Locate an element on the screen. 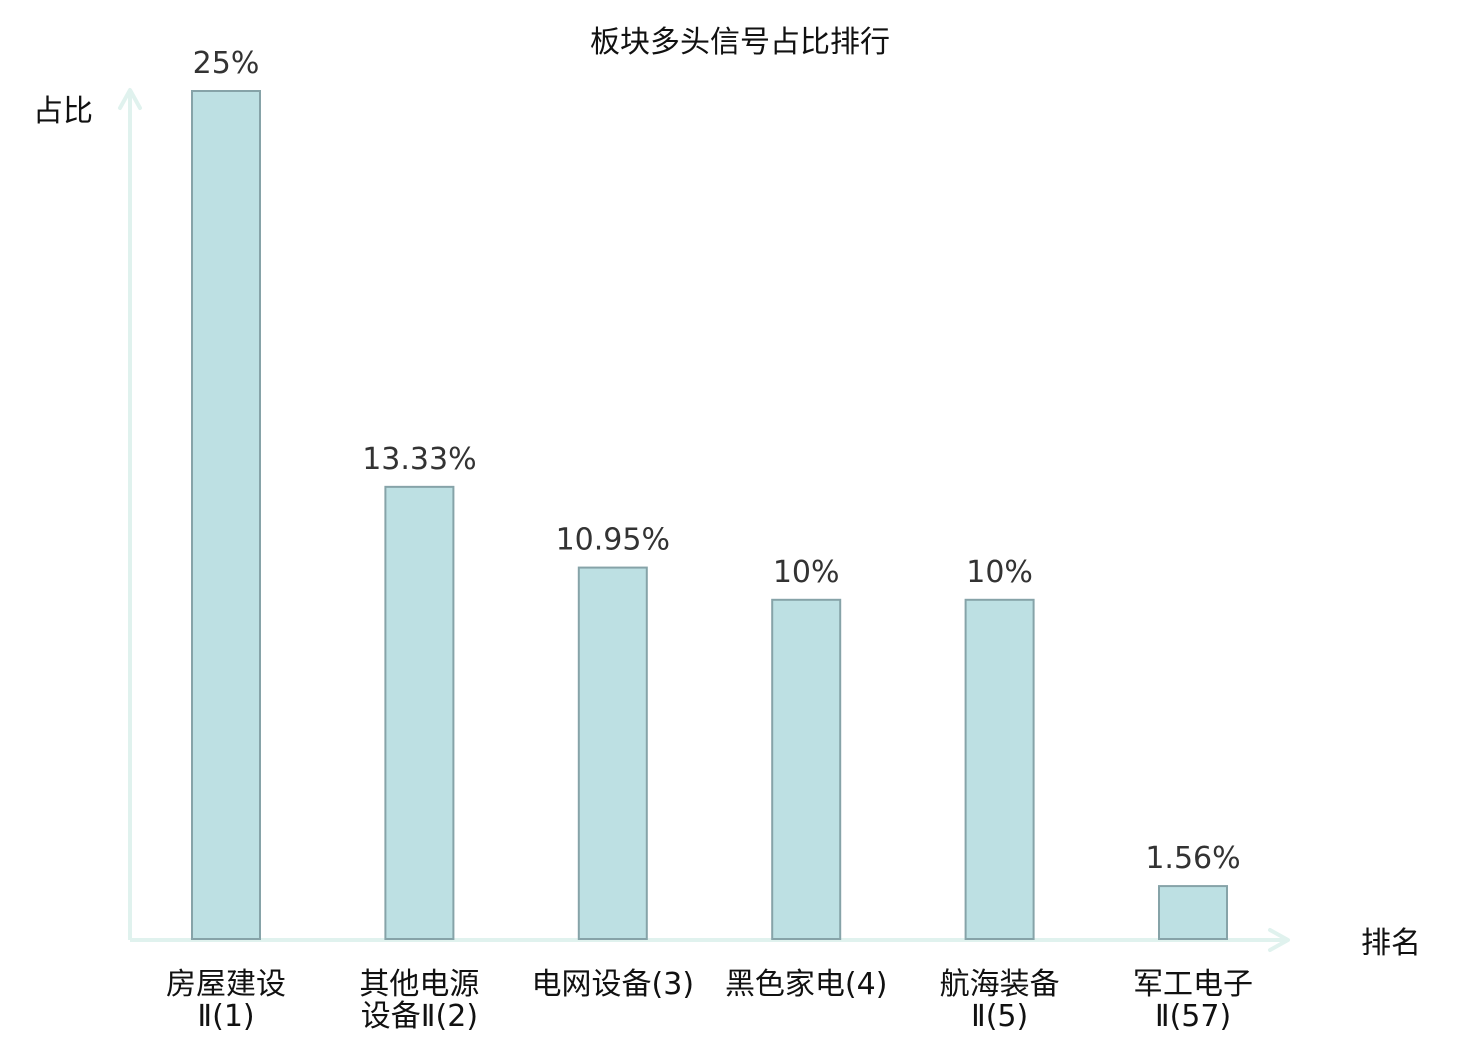 The width and height of the screenshot is (1480, 1040). category-label: 航海装备 is located at coordinates (1000, 984).